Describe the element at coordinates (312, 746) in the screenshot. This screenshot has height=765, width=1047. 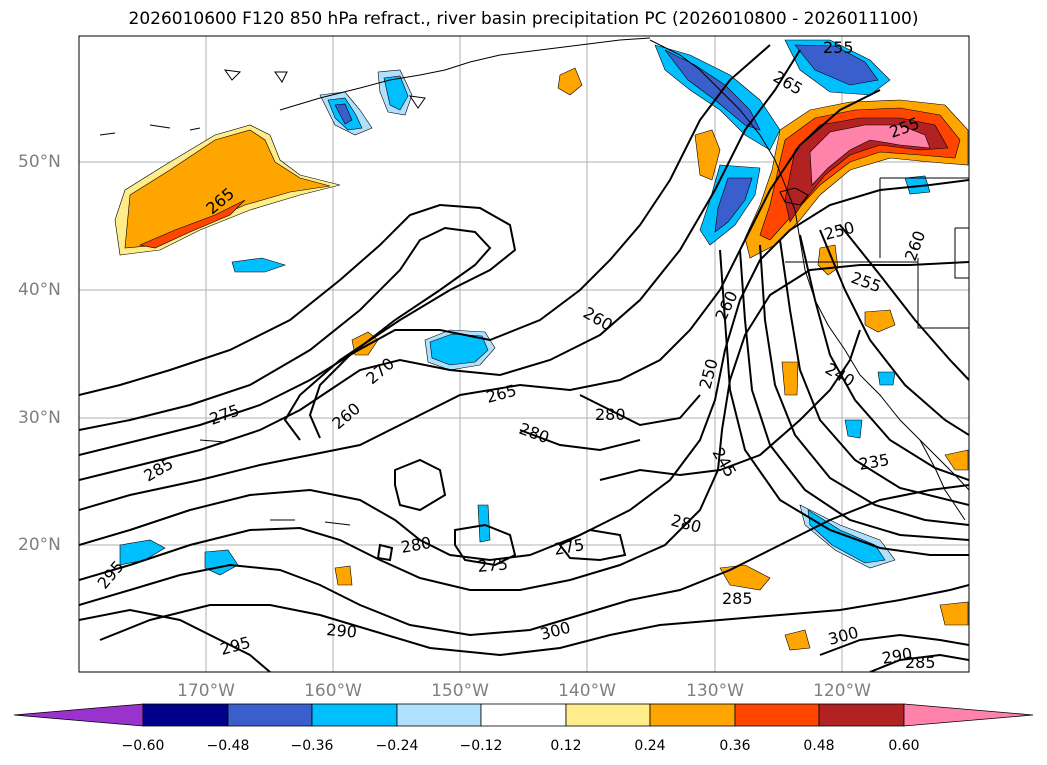
I see `colorbar-tick-label: −0.36` at that location.